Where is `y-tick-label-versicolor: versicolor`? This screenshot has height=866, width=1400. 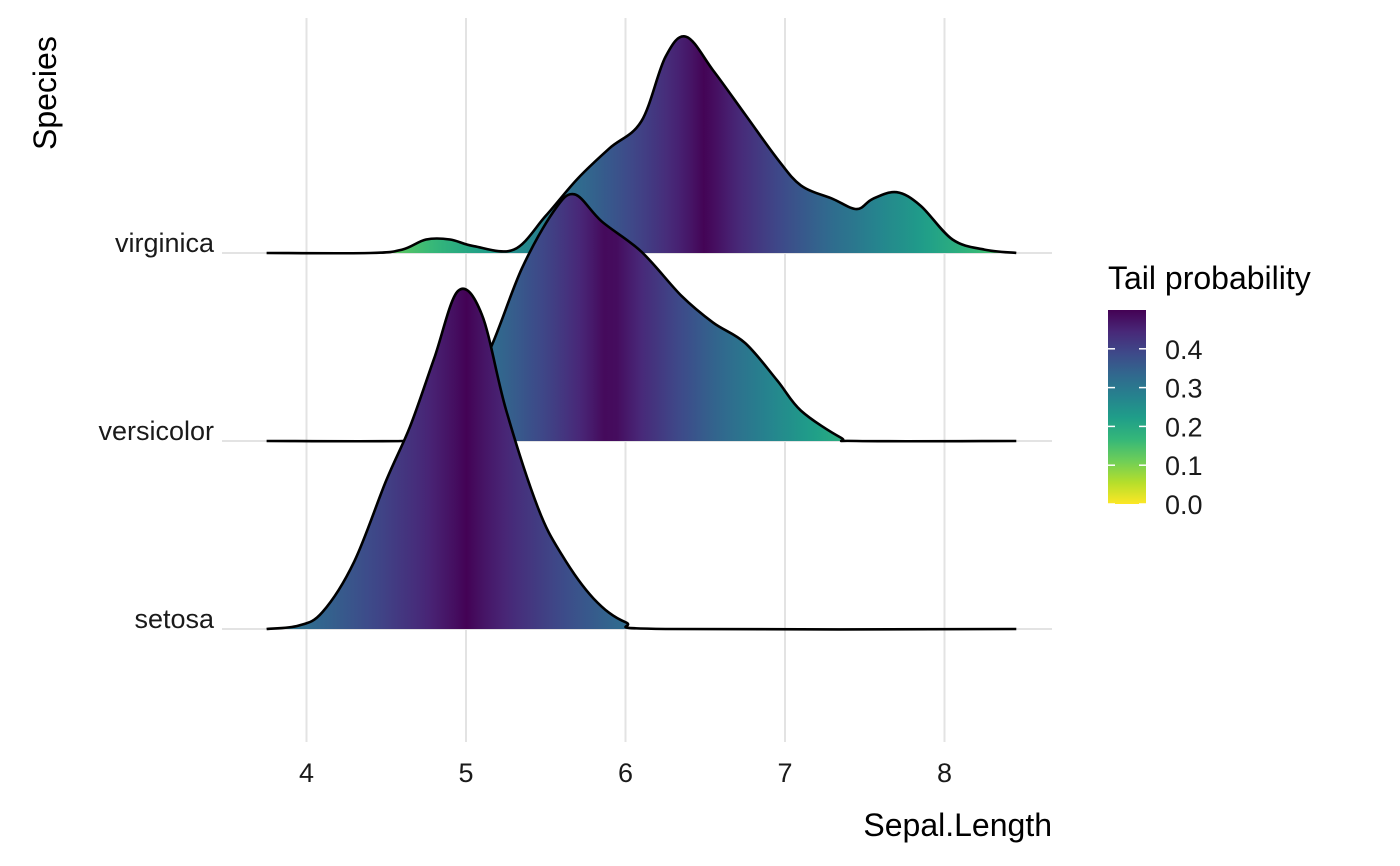
y-tick-label-versicolor: versicolor is located at coordinates (156, 431).